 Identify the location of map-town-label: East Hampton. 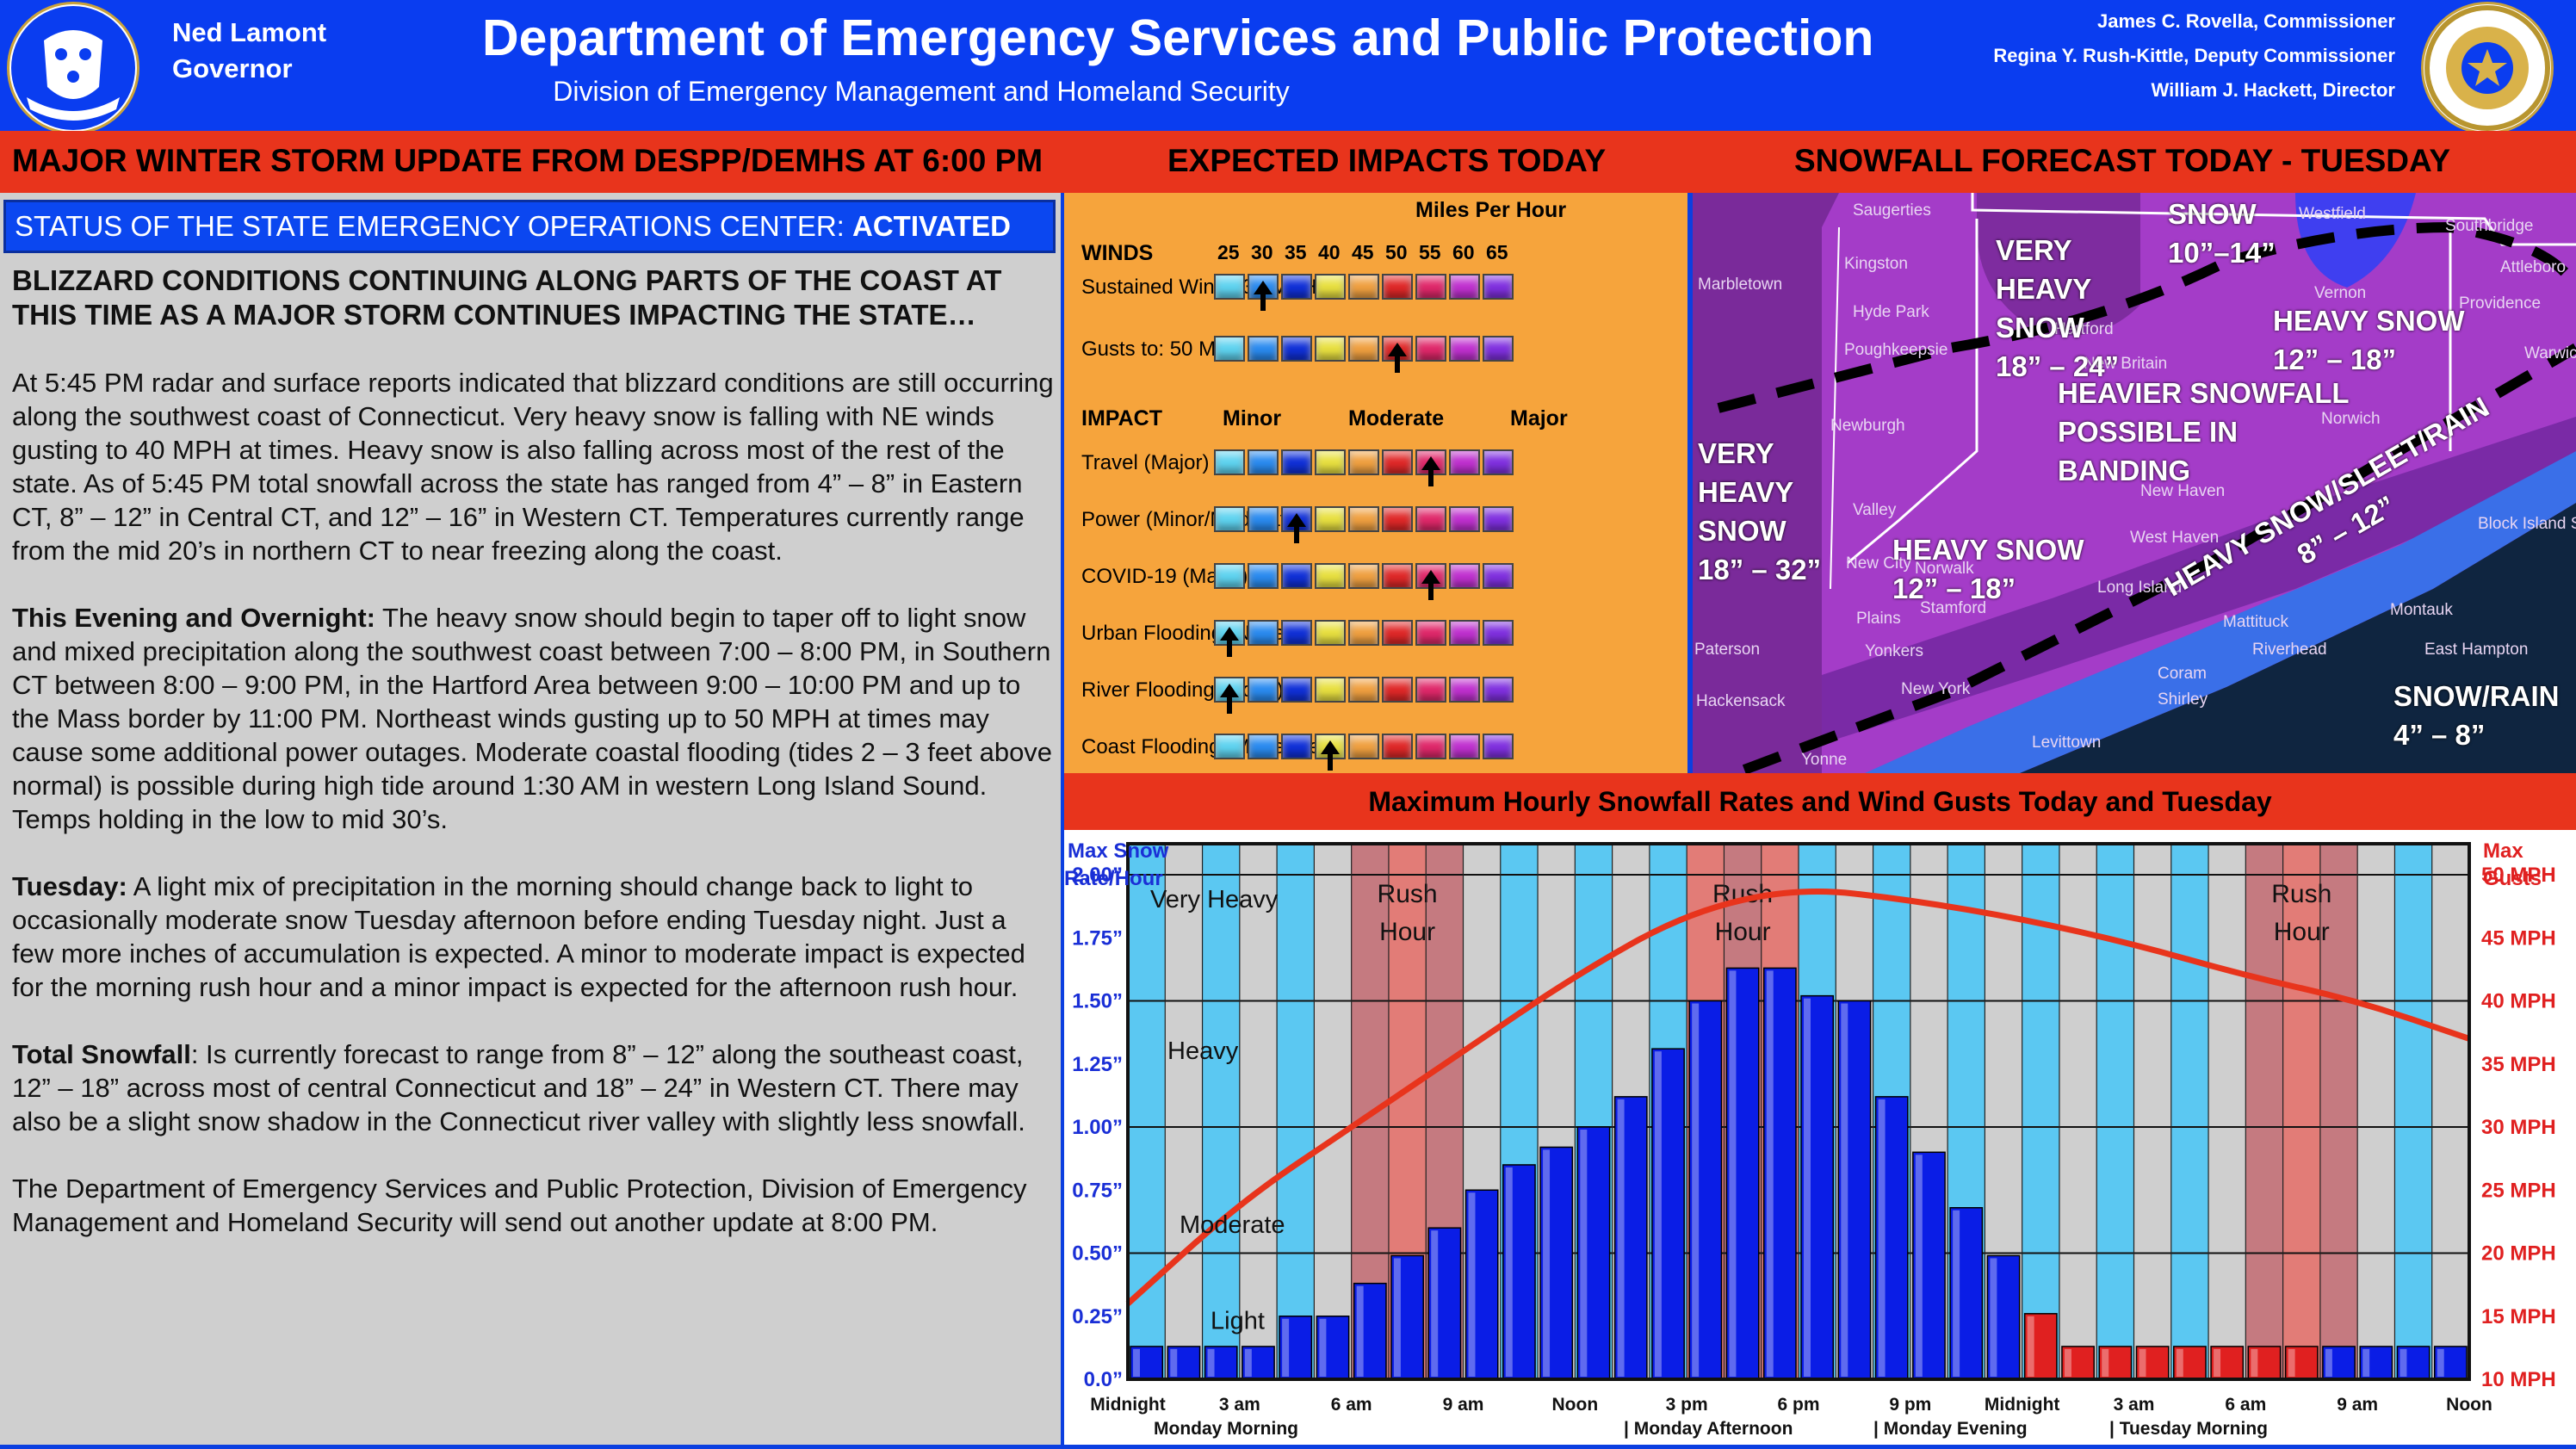
(2476, 650).